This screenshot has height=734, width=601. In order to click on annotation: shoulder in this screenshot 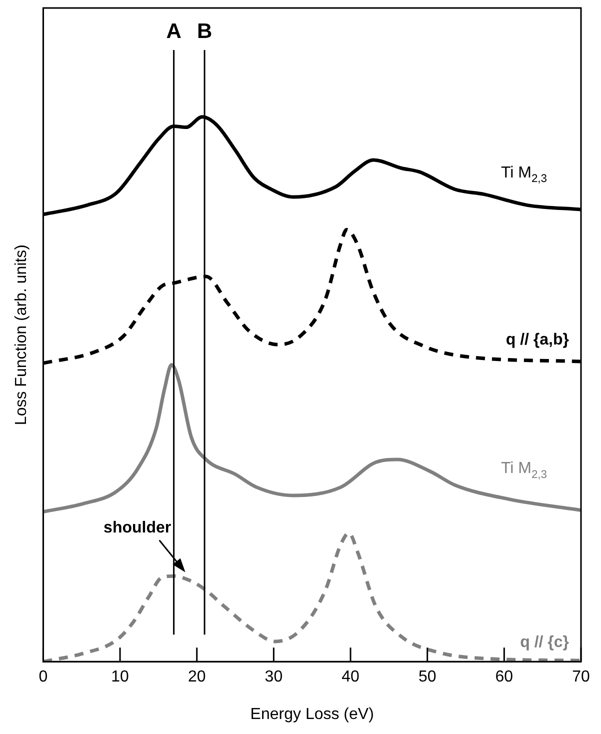, I will do `click(138, 527)`.